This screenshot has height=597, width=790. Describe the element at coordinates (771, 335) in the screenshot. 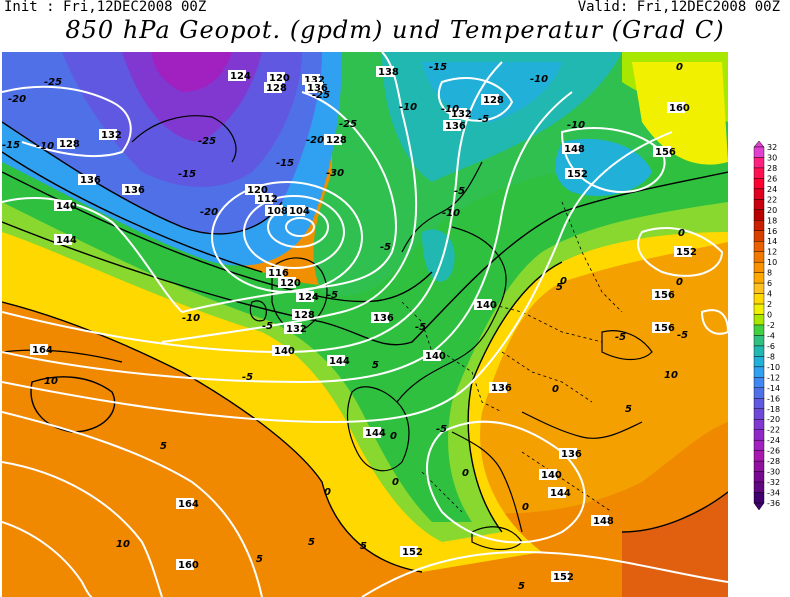

I see `legend-label: -4` at that location.